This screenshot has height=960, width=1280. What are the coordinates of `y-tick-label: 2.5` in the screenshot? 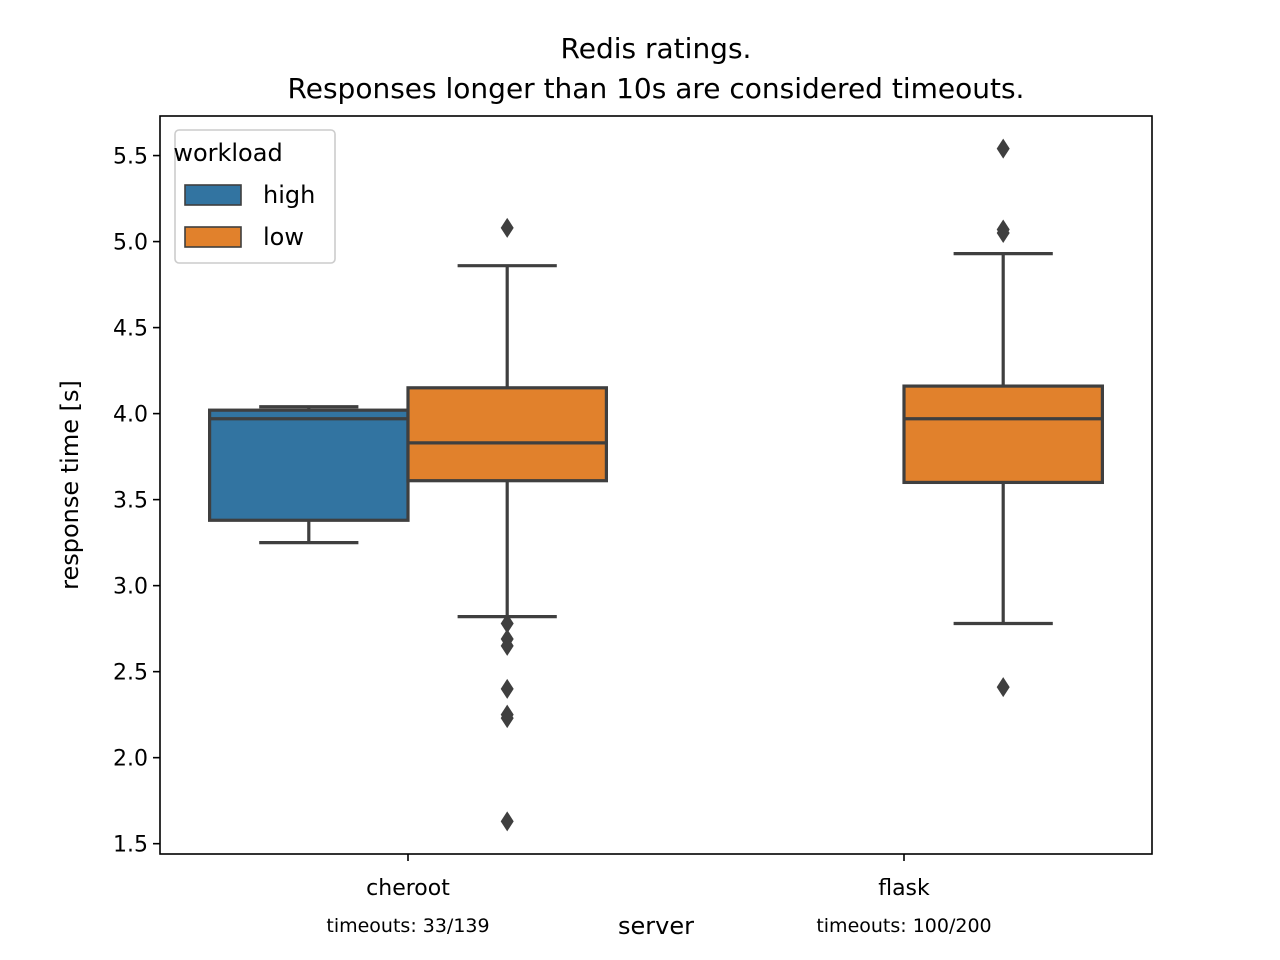 It's located at (130, 673).